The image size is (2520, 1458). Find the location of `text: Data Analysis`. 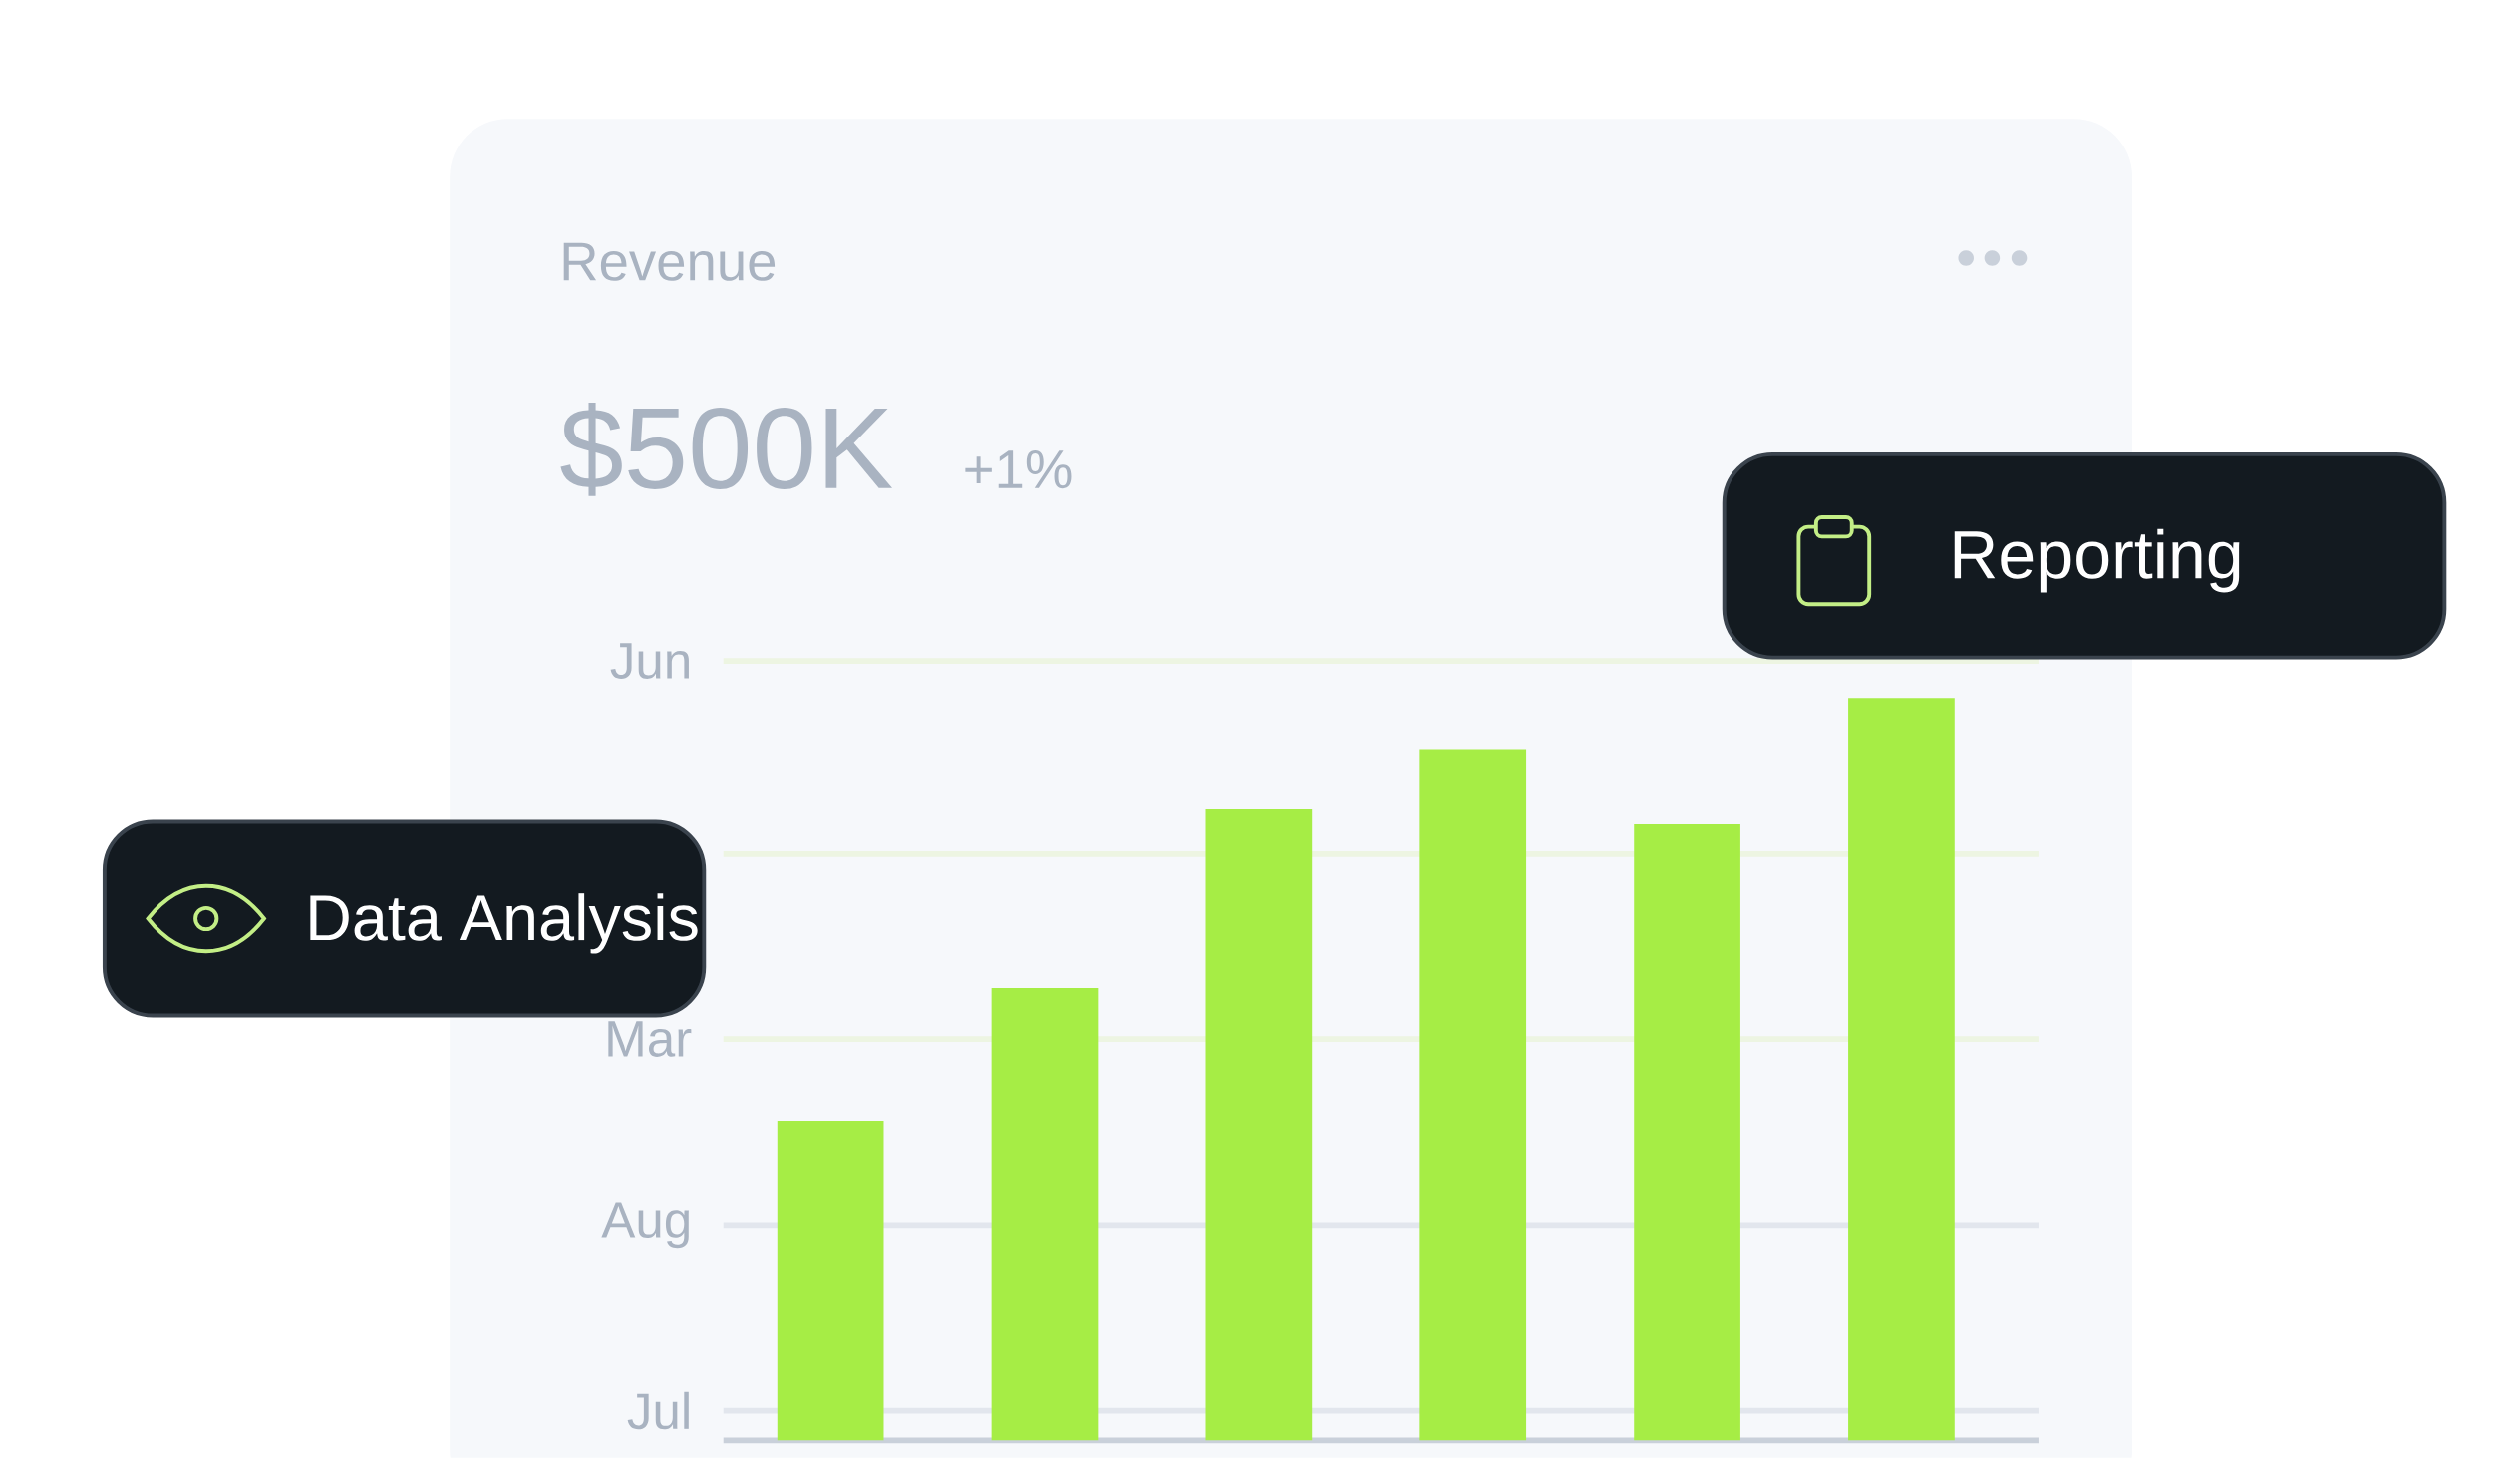

text: Data Analysis is located at coordinates (504, 923).